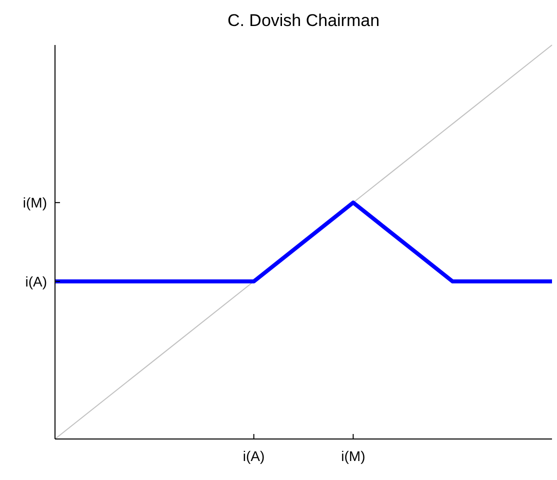  Describe the element at coordinates (303, 20) in the screenshot. I see `chart-title: C. Dovish Chairman` at that location.